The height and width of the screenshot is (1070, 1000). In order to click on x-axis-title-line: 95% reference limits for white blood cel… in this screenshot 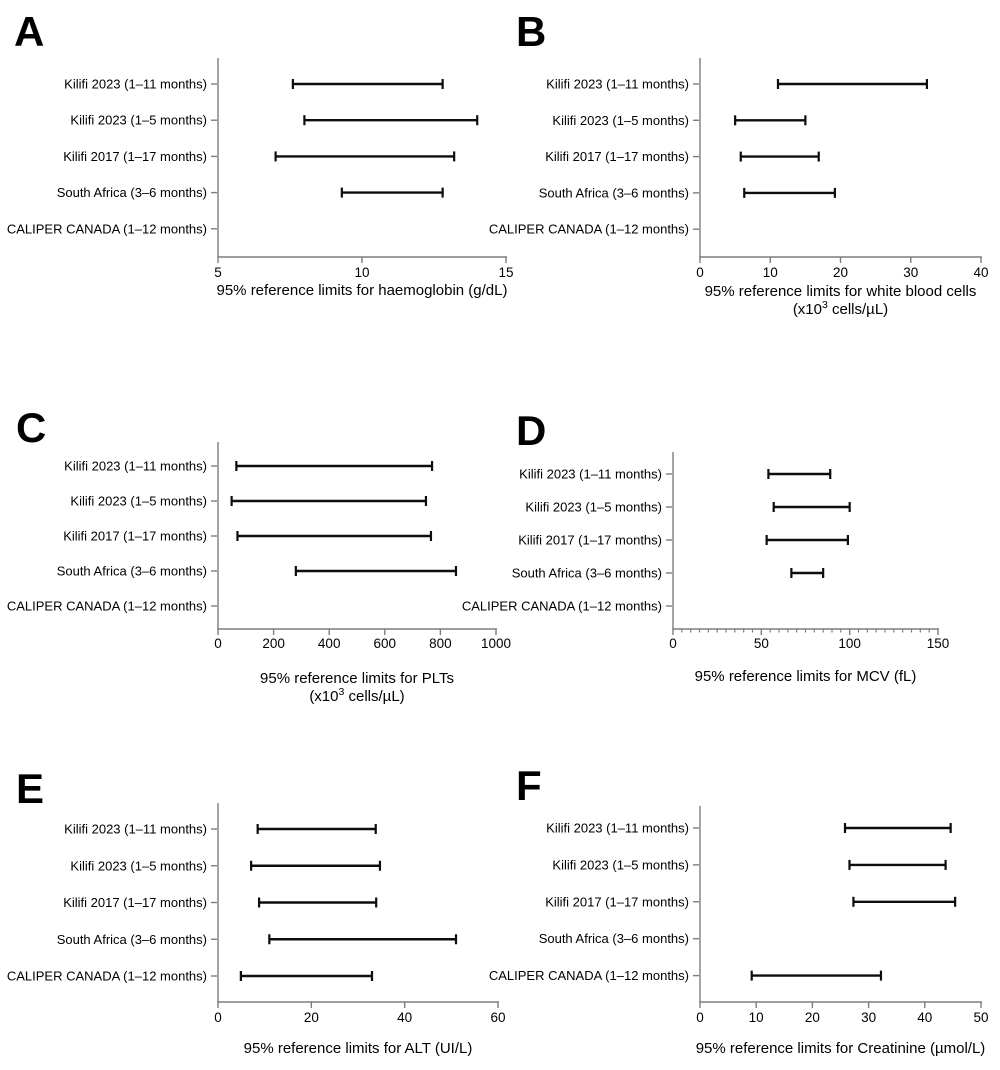, I will do `click(841, 291)`.